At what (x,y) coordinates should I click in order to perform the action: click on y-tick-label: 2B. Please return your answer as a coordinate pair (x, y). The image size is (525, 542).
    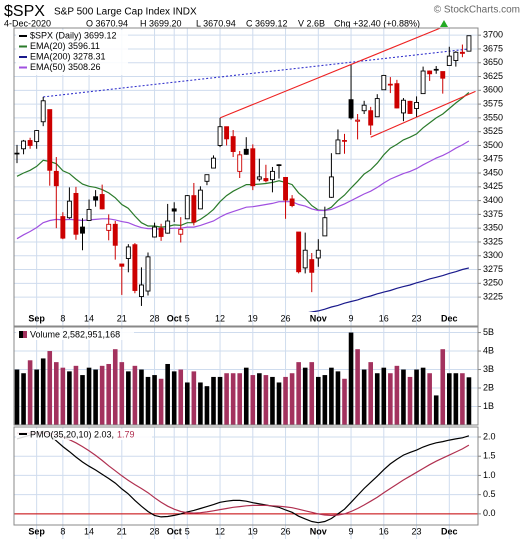
    Looking at the image, I should click on (488, 387).